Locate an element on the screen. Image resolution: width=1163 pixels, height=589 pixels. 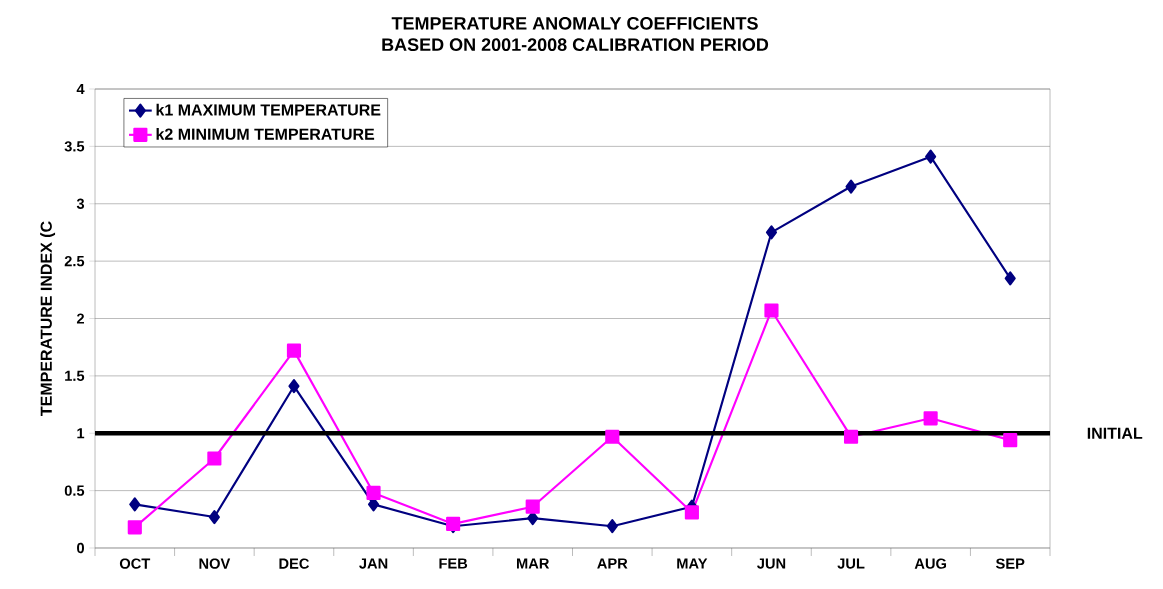
x-tick-label: SEP is located at coordinates (1010, 563).